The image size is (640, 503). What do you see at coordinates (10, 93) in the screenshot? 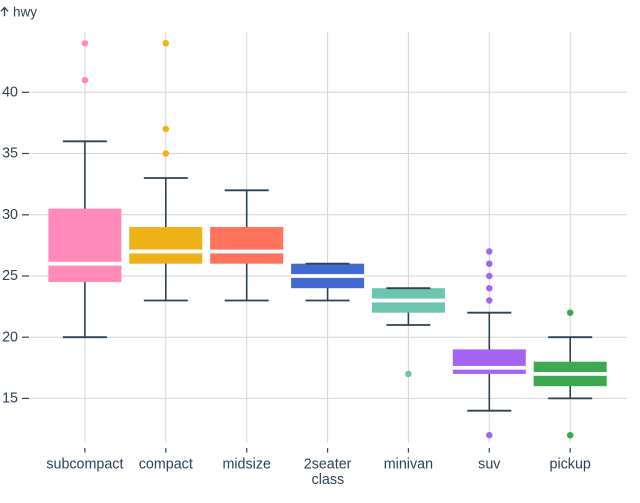
I see `svg-text: 40` at bounding box center [10, 93].